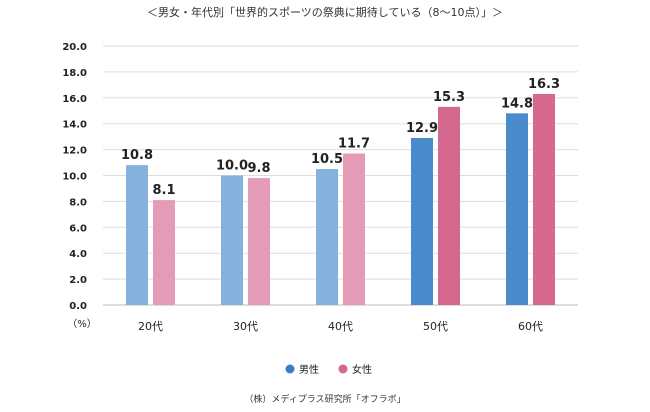  I want to click on x-axis-categories: 20代 30代 40代 50代 60代, so click(340, 326).